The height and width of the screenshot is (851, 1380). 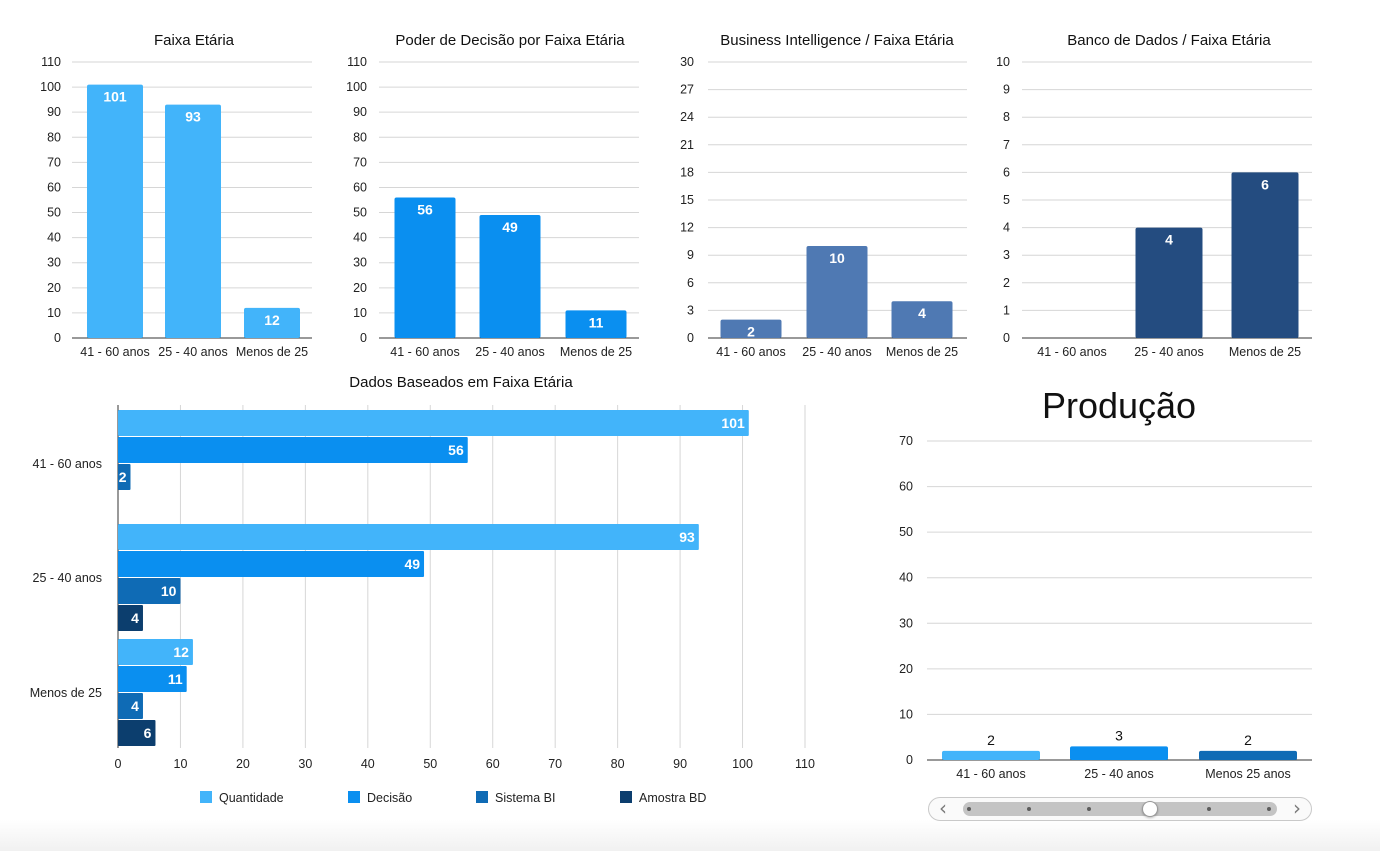 I want to click on dados-baseados-bar-amostra-bd-25-40-anos, so click(x=130, y=618).